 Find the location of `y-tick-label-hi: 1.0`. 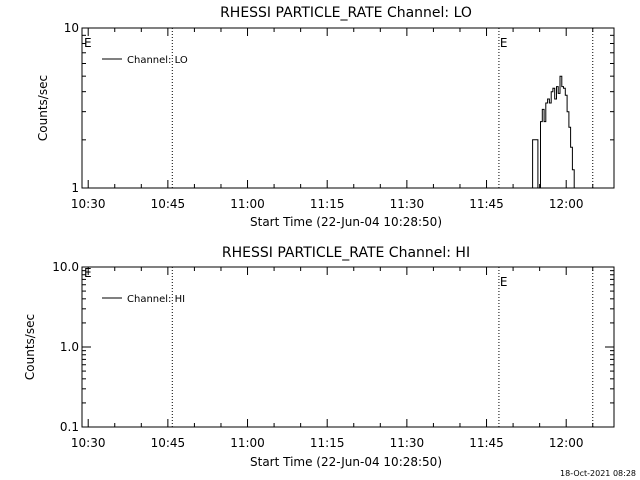

y-tick-label-hi: 1.0 is located at coordinates (69, 347).